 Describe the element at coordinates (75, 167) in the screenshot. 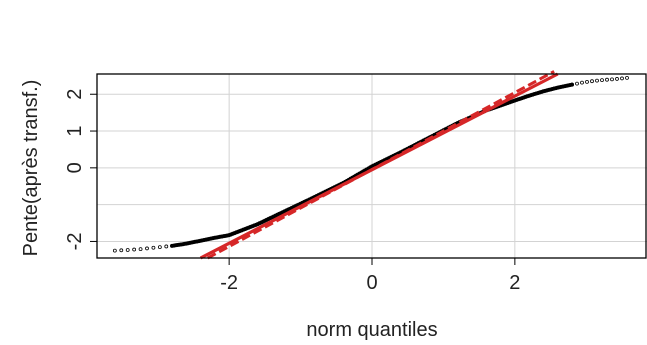

I see `y-tick-label: 0` at that location.